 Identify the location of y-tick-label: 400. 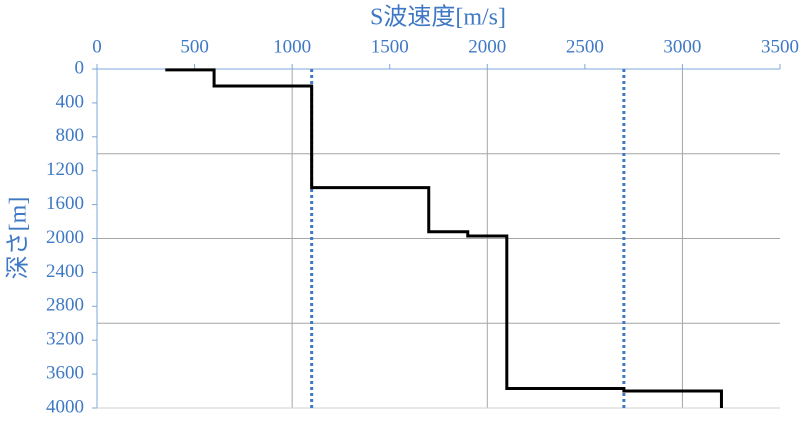
(70, 101).